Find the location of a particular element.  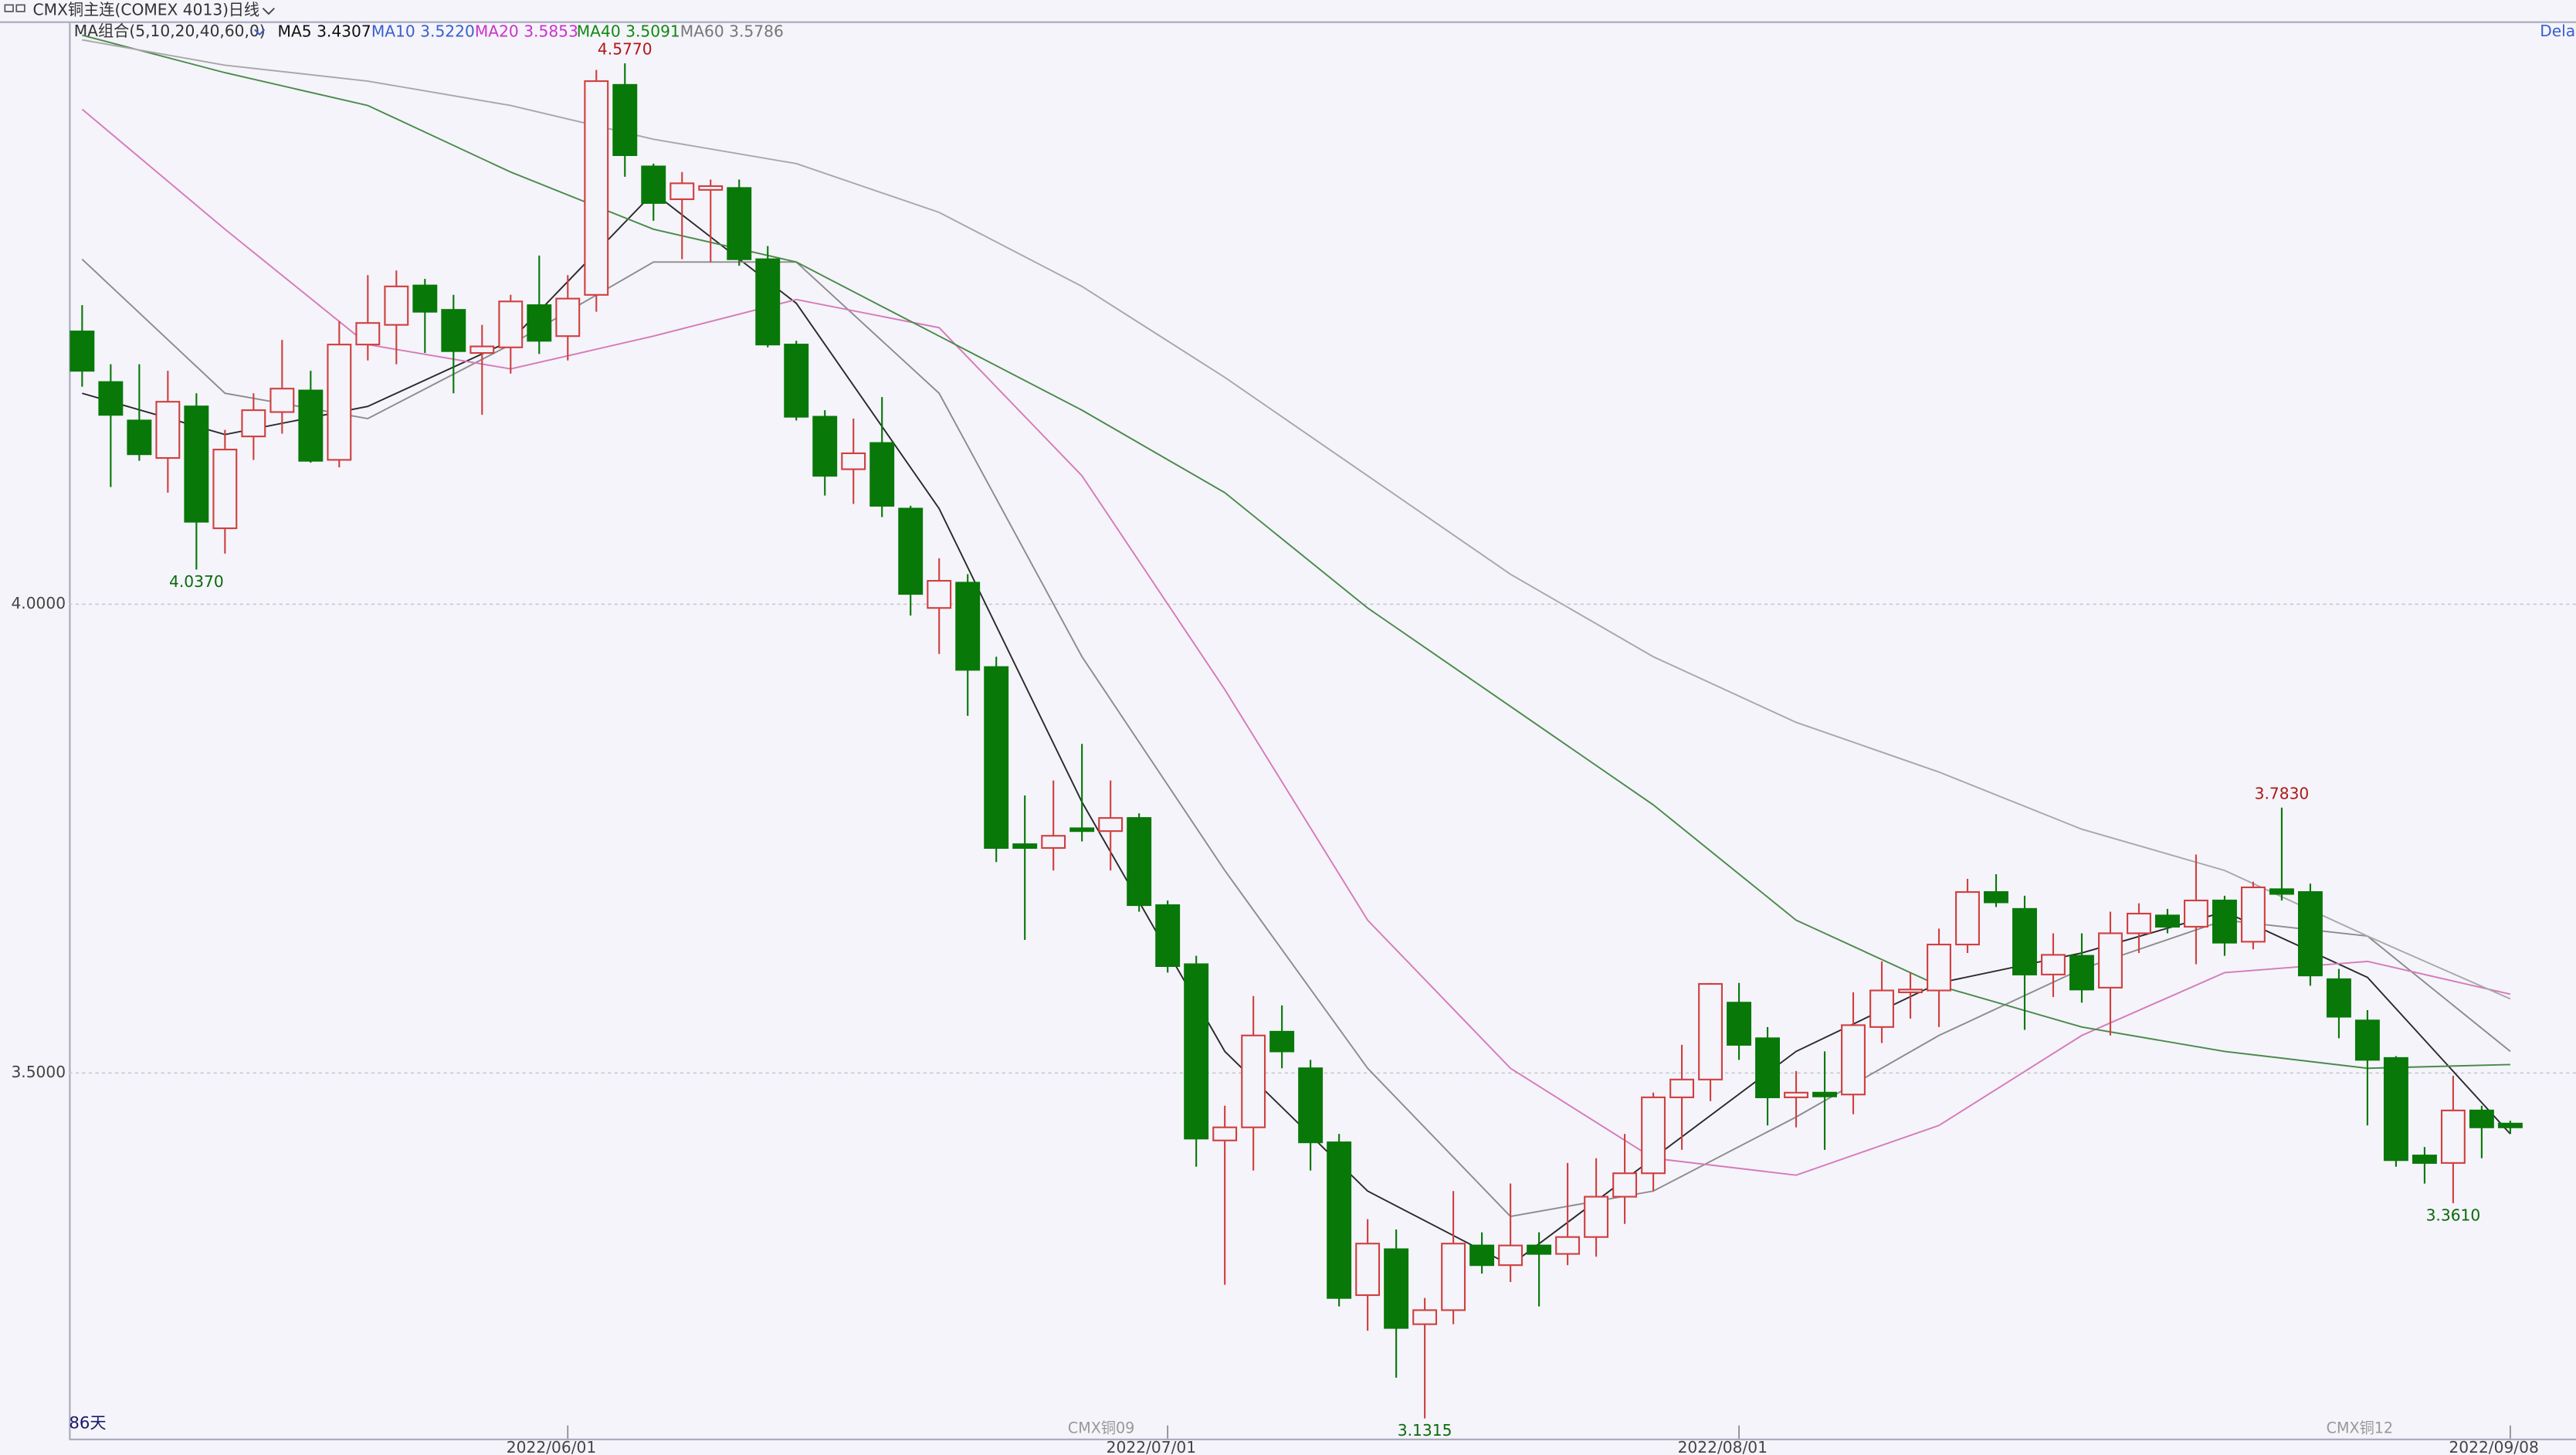

legend-value: 3.5853 is located at coordinates (551, 31).